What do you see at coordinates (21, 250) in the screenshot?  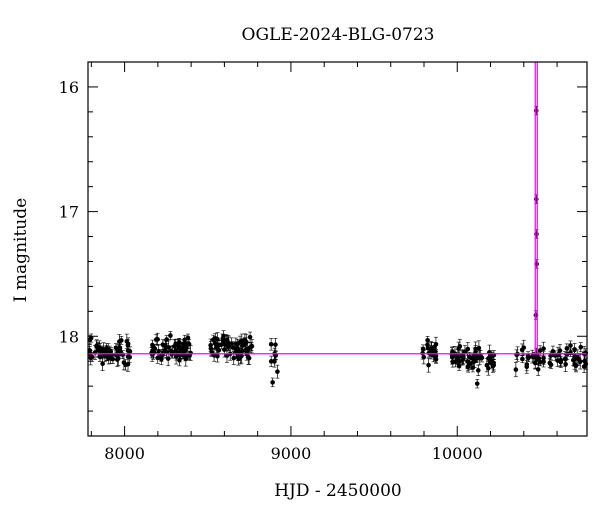 I see `y-axis-label: I magnitude` at bounding box center [21, 250].